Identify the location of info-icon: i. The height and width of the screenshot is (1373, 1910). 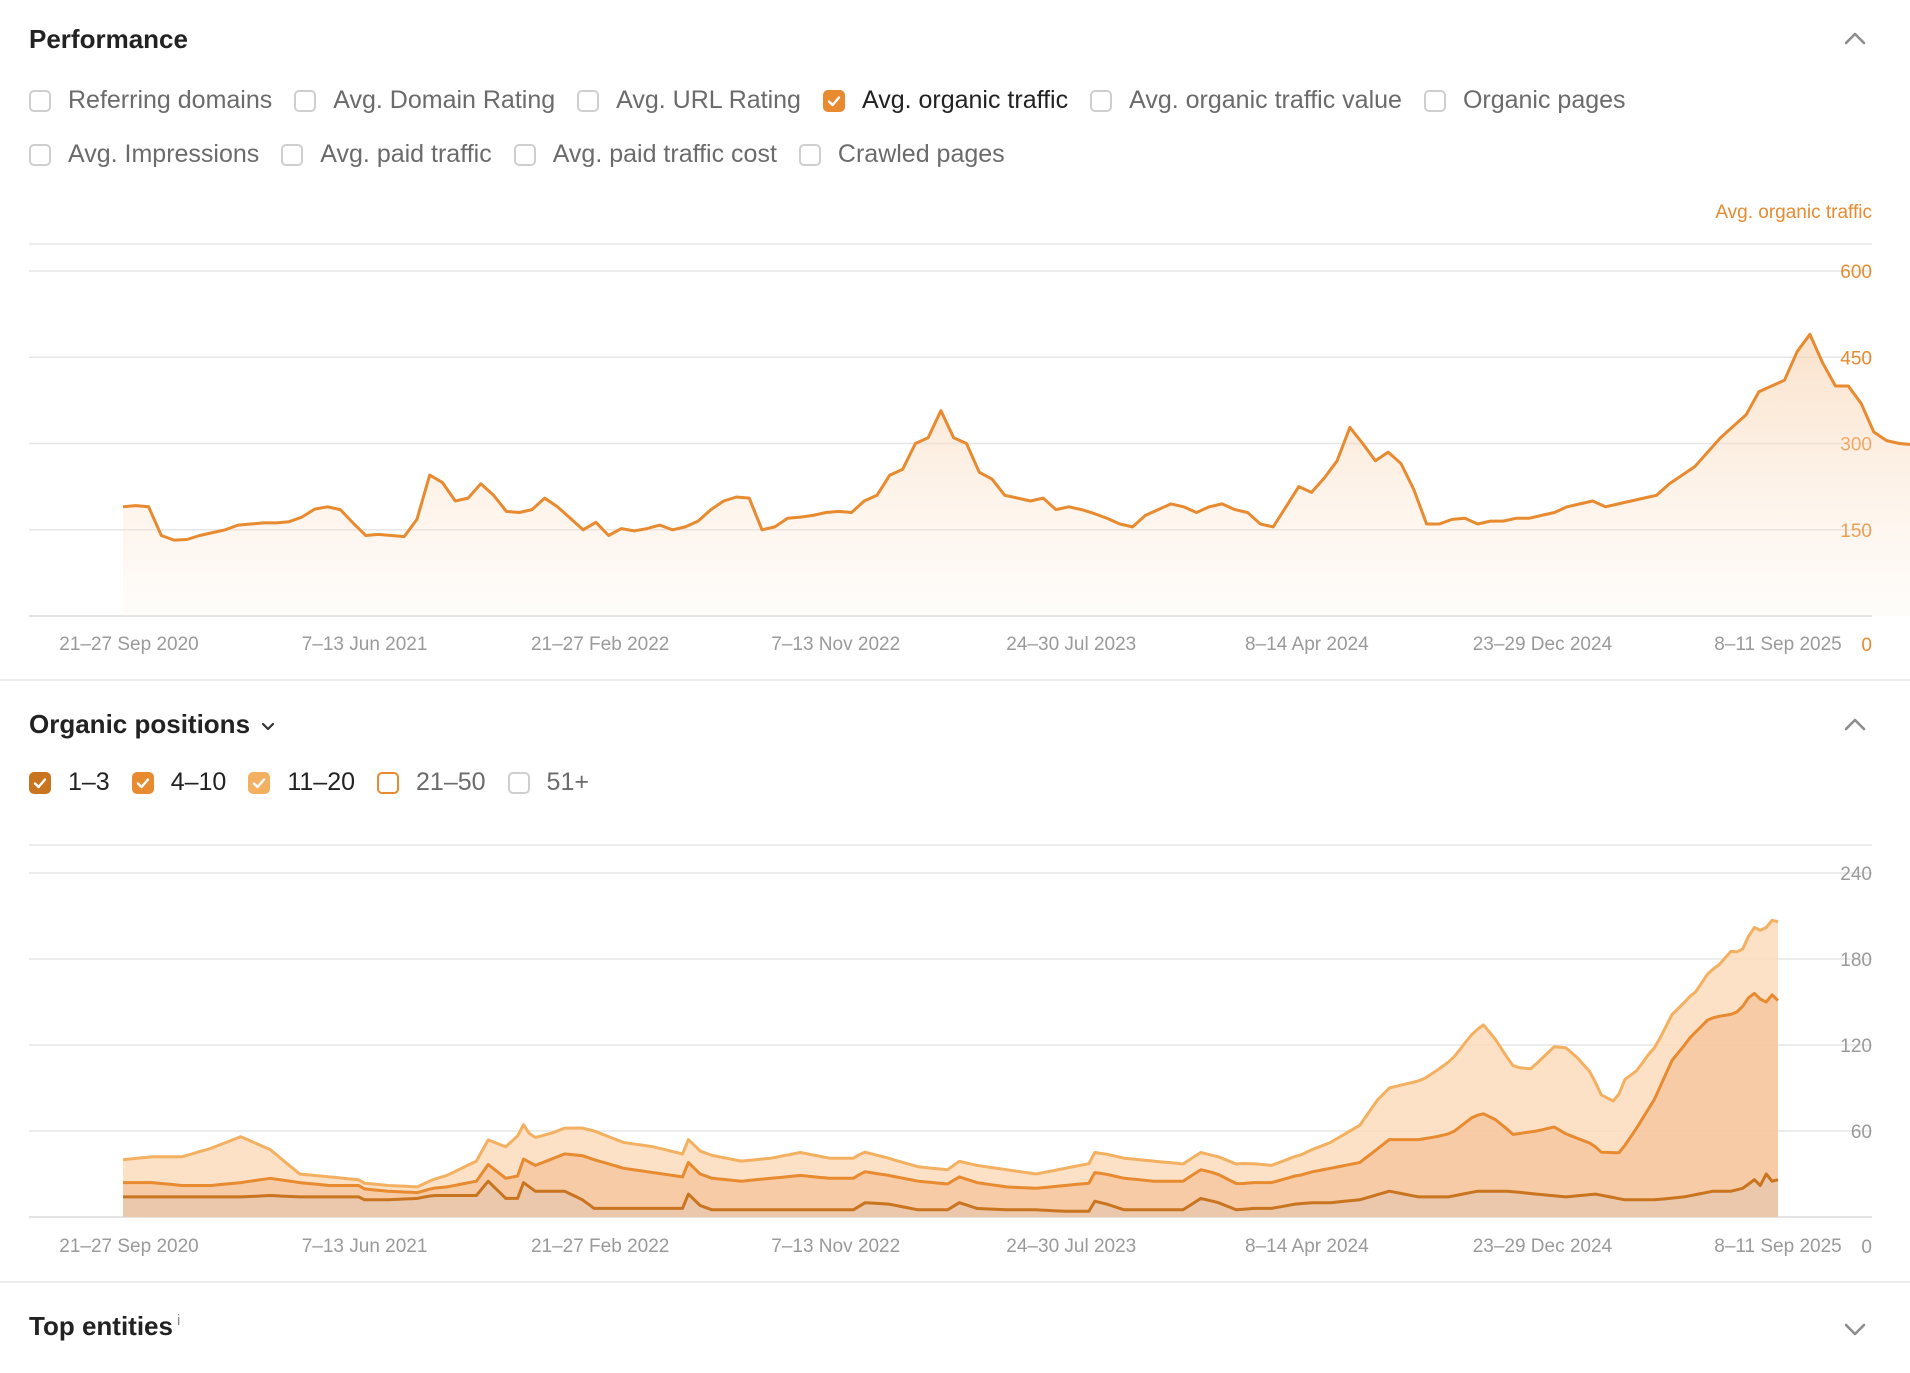
(178, 1321).